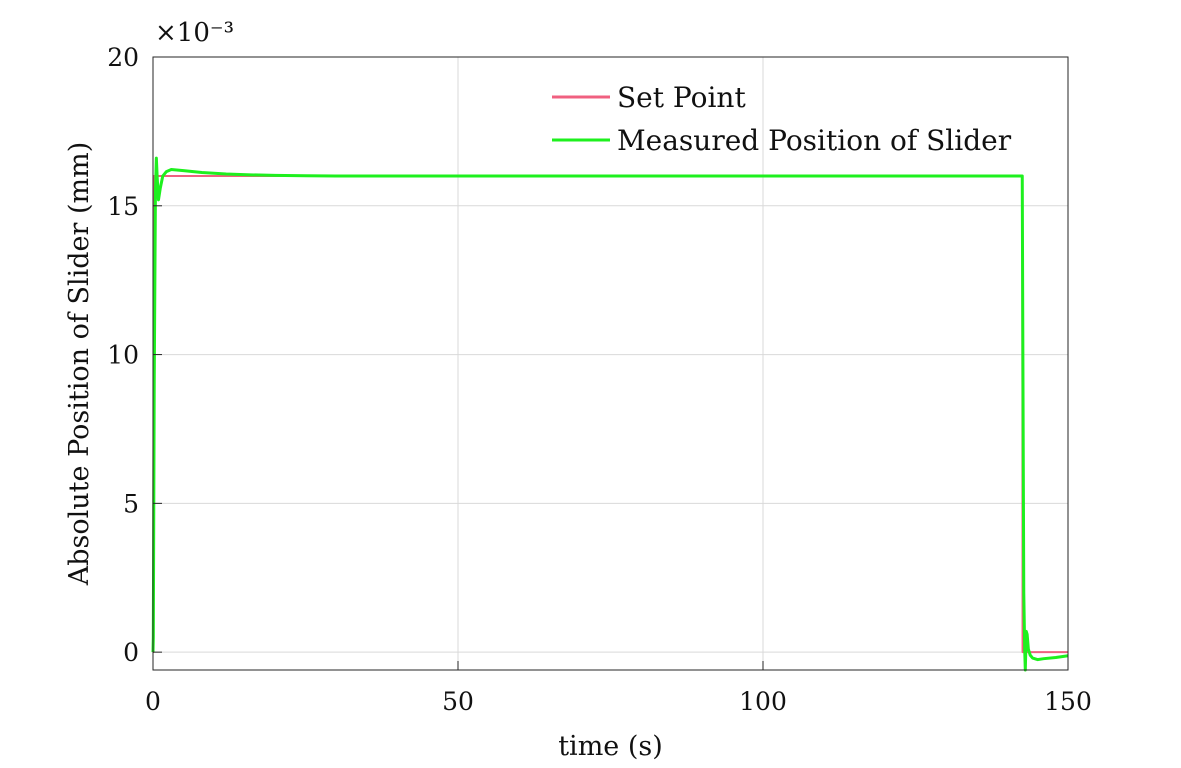  Describe the element at coordinates (458, 701) in the screenshot. I see `x-tick-label: 50` at that location.